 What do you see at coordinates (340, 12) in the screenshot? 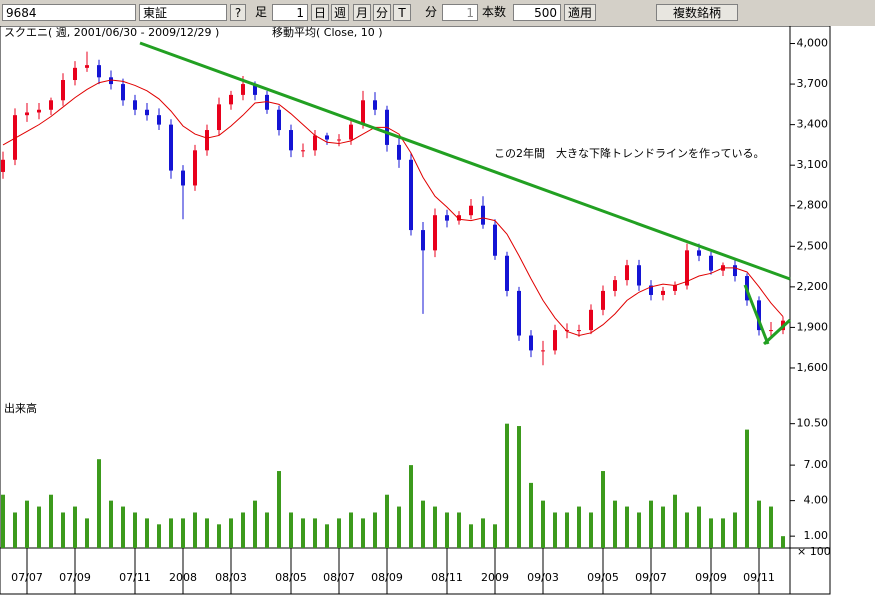
I see `period-button: 週` at bounding box center [340, 12].